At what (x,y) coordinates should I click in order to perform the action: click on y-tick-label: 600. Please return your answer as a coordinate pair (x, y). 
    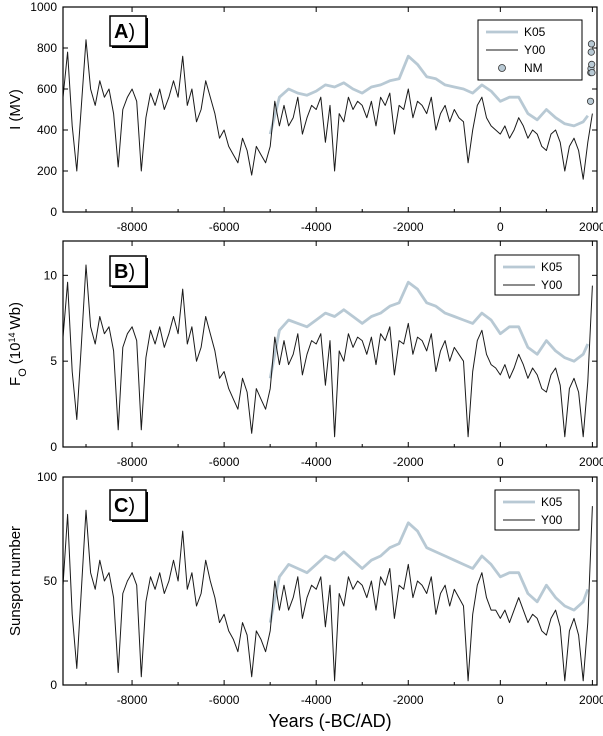
    Looking at the image, I should click on (47, 89).